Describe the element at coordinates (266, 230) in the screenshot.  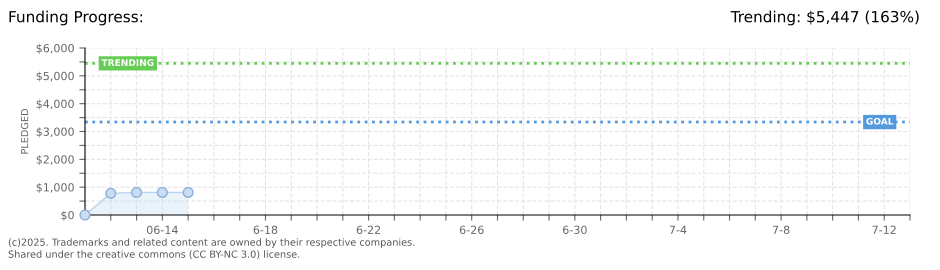
I see `x-tick-label: 6-18` at that location.